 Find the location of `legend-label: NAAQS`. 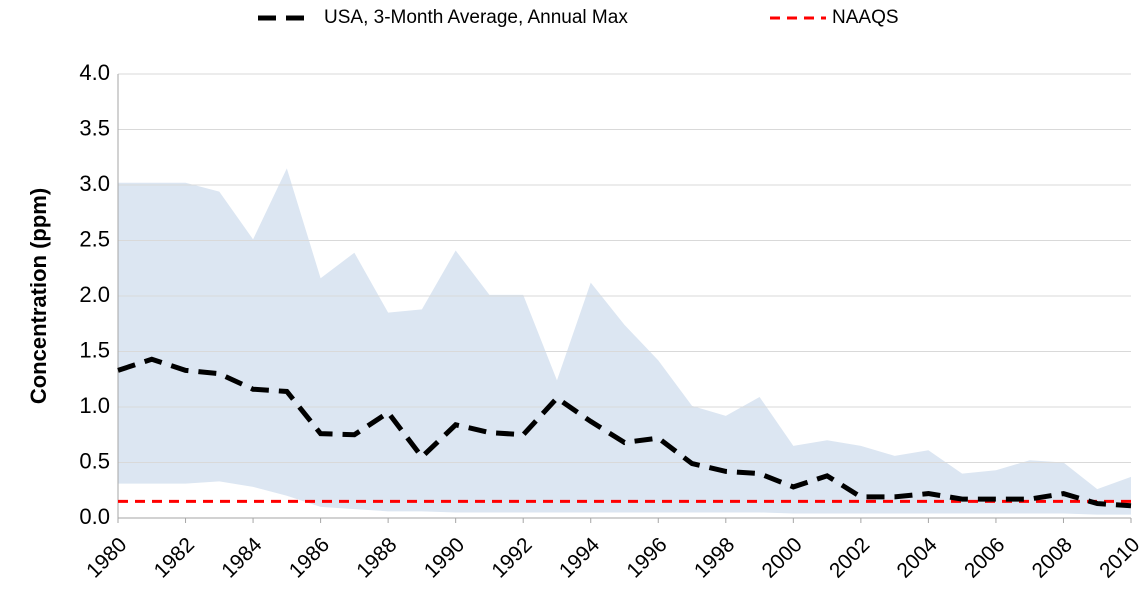

legend-label: NAAQS is located at coordinates (865, 17).